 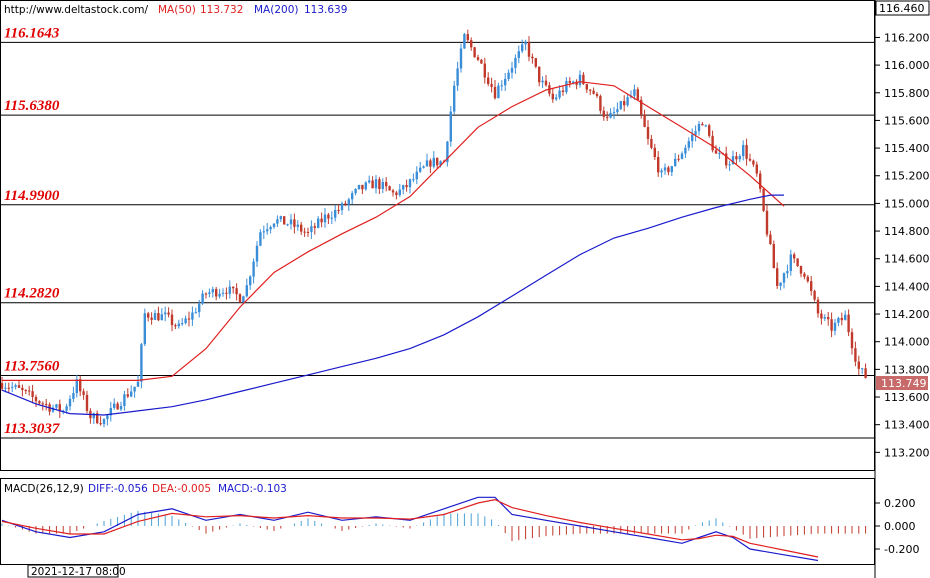 What do you see at coordinates (907, 397) in the screenshot?
I see `price-tick-label: 113.600` at bounding box center [907, 397].